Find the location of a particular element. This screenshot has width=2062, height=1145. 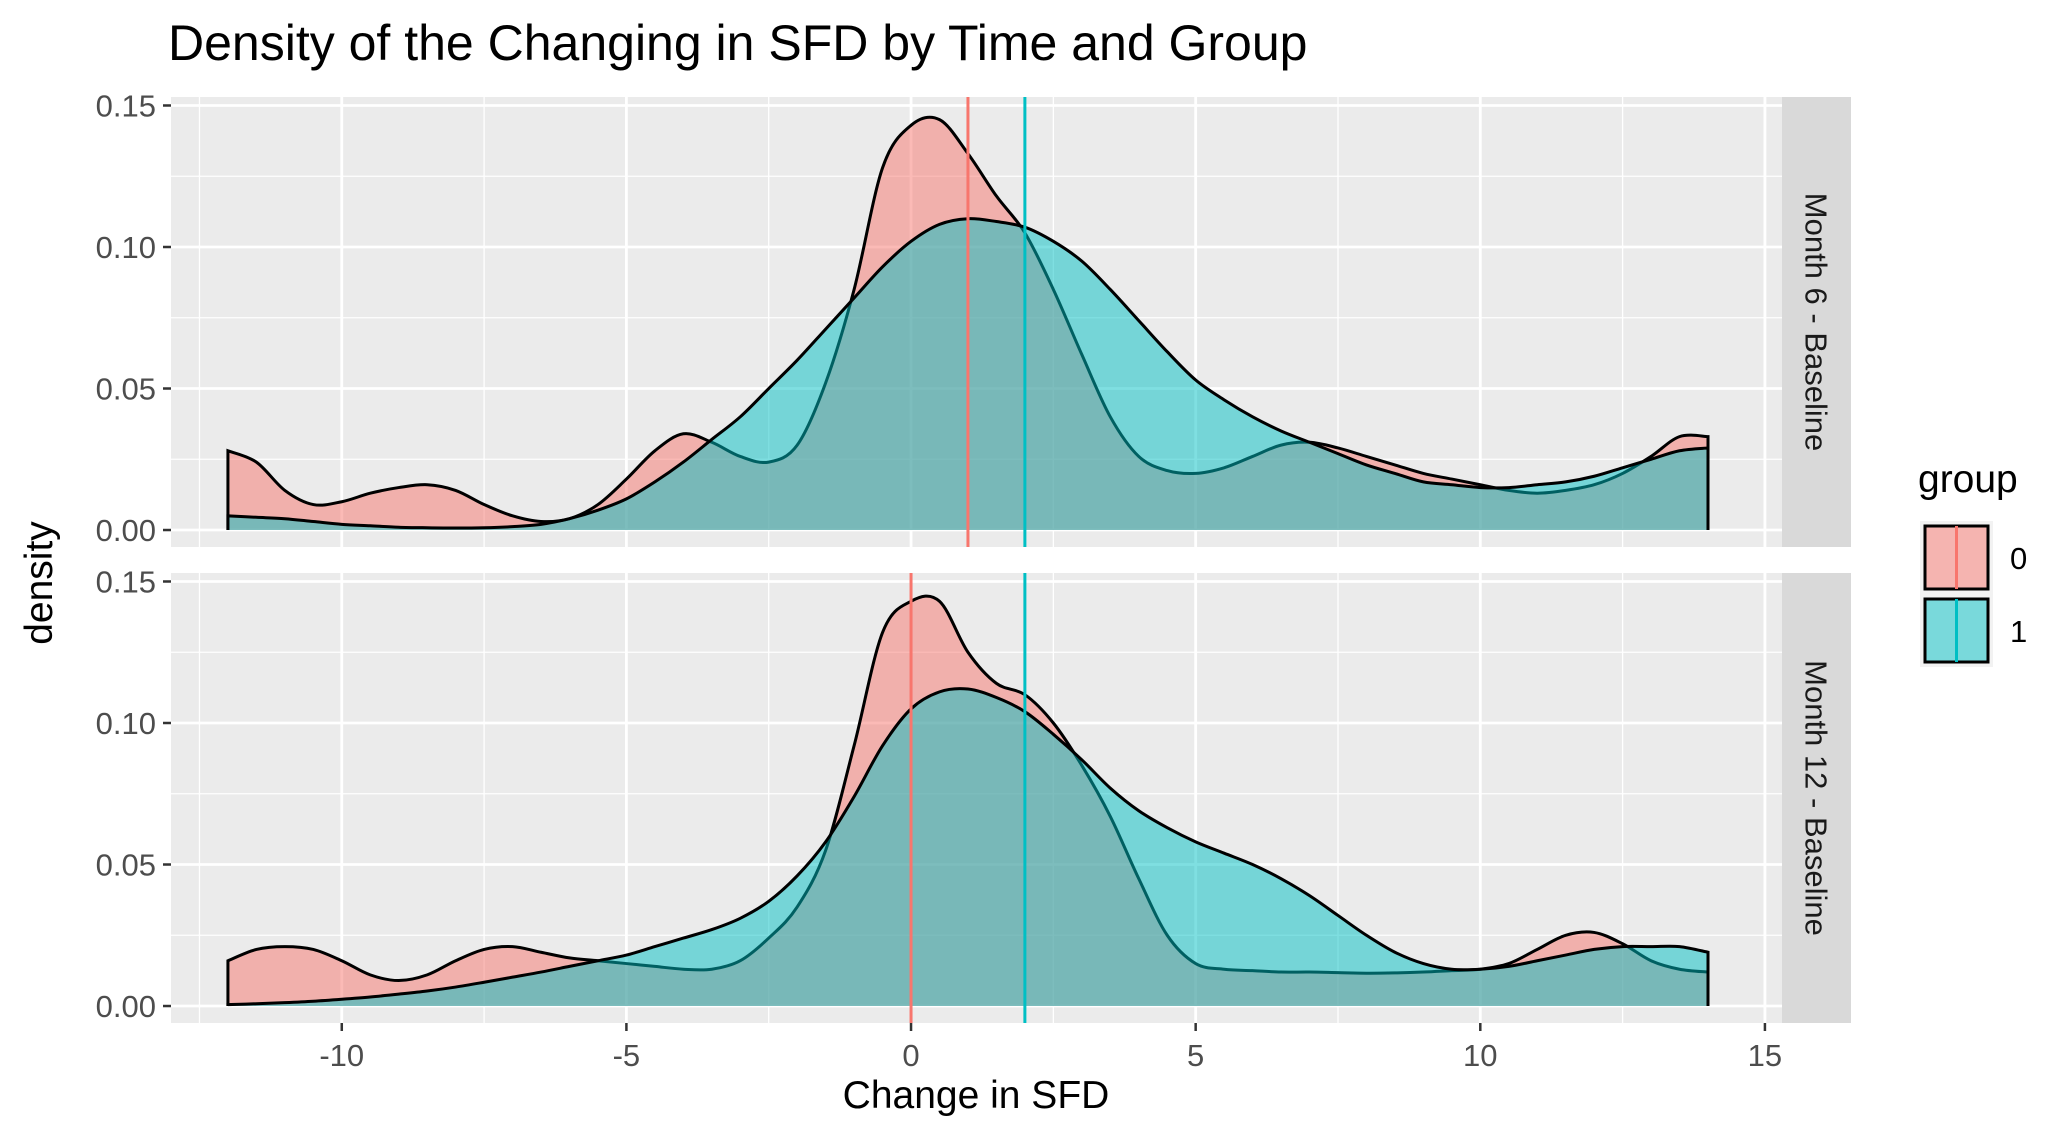

x-tick-label: 0 is located at coordinates (910, 1055).